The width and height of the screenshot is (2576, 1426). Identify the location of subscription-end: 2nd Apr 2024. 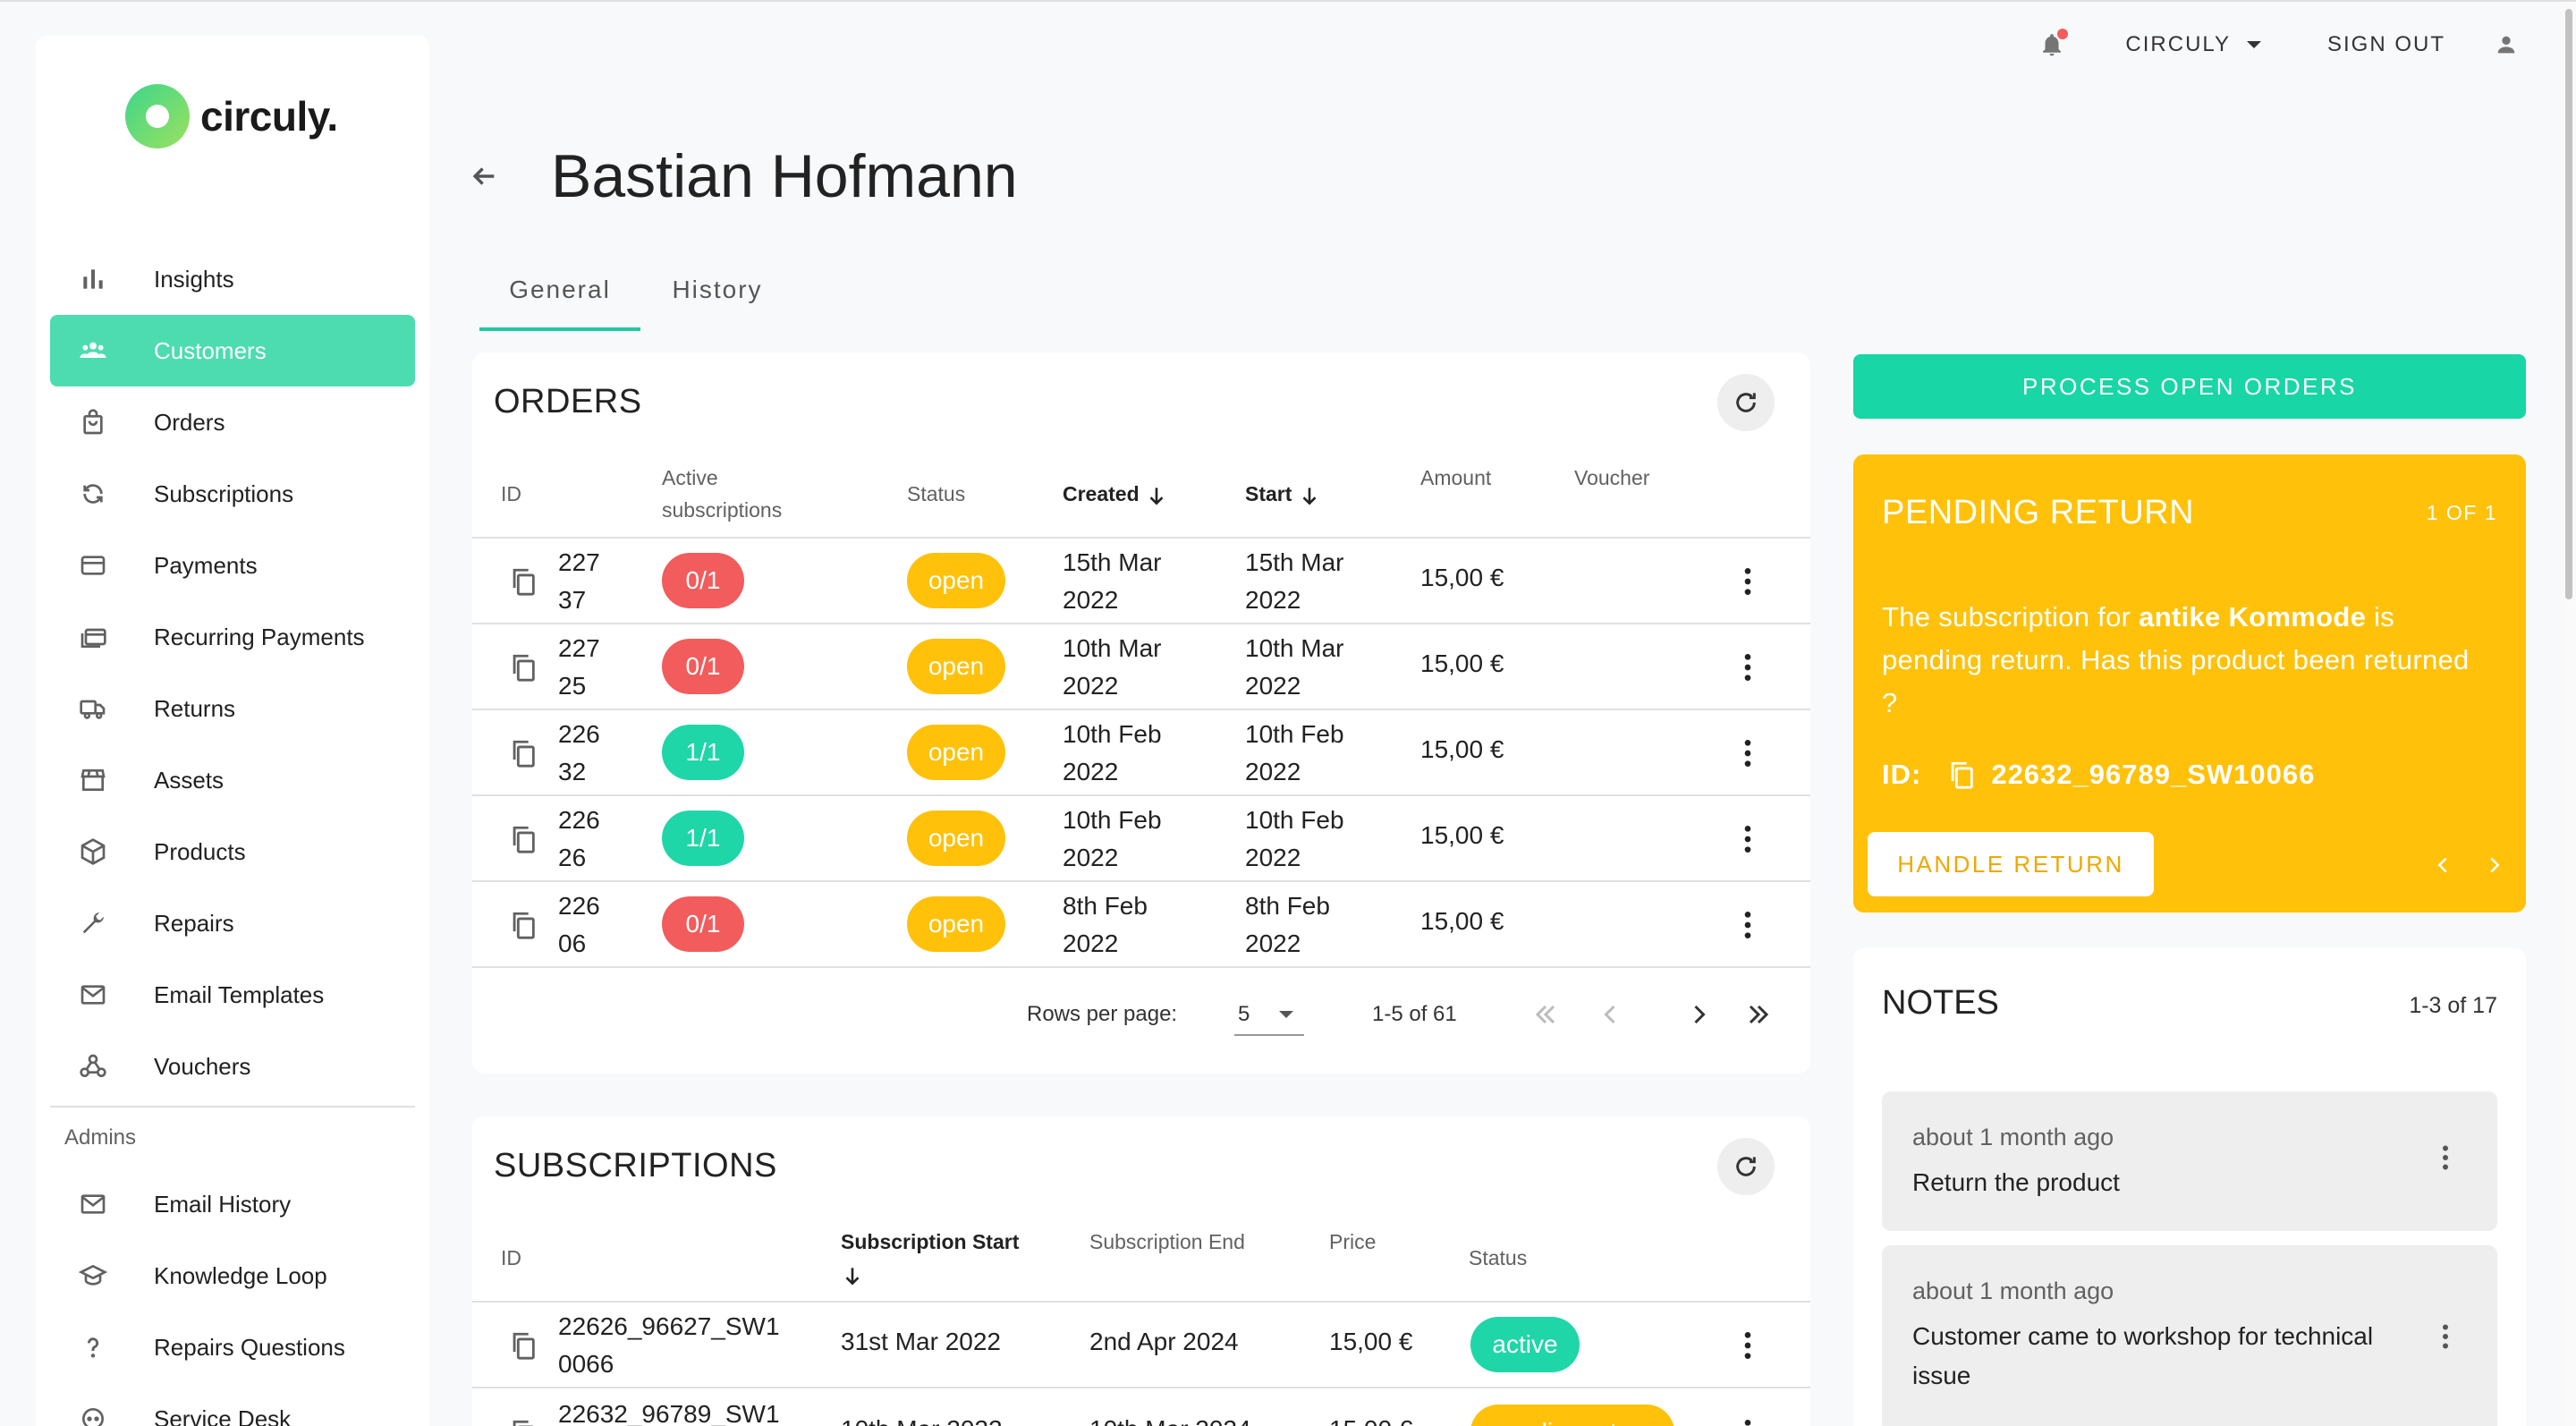
(1164, 1342).